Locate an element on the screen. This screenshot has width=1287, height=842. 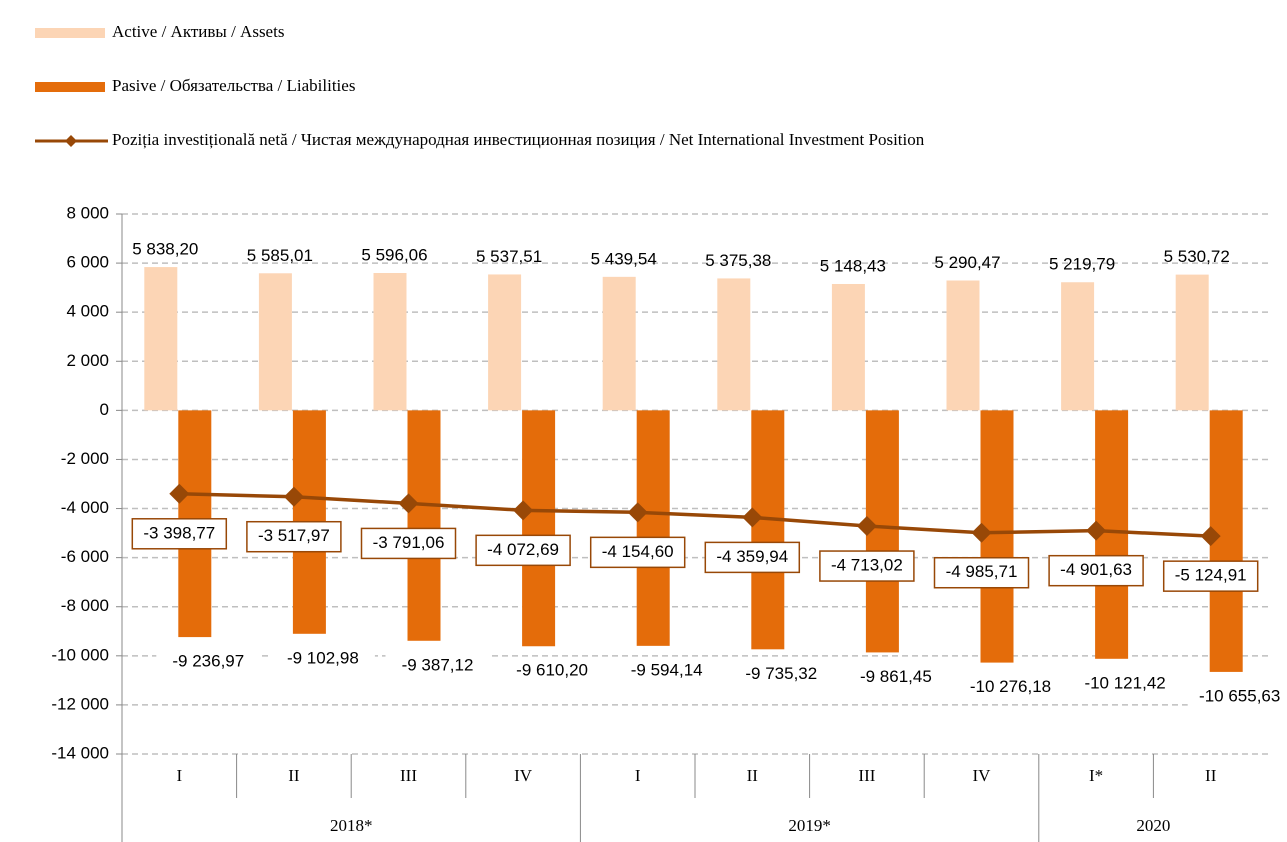
data-label: -4 713,02 is located at coordinates (867, 565).